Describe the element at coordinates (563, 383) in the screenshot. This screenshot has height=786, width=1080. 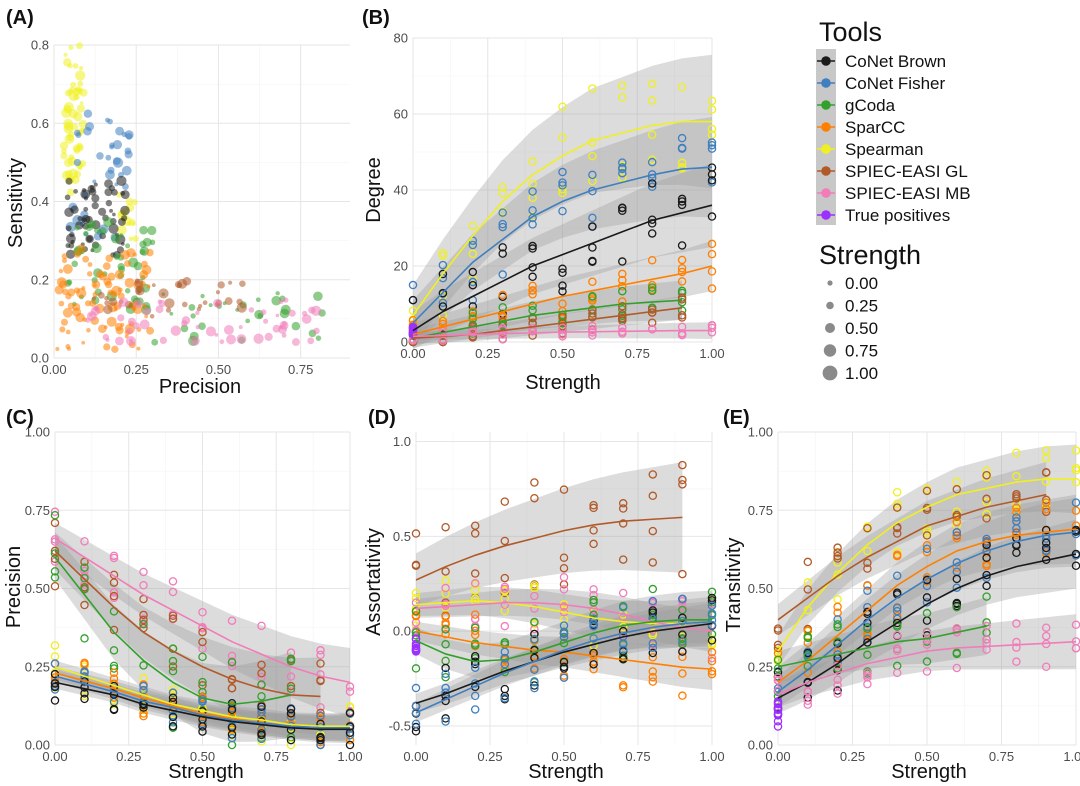
I see `panel-b-xlabel: Strength` at that location.